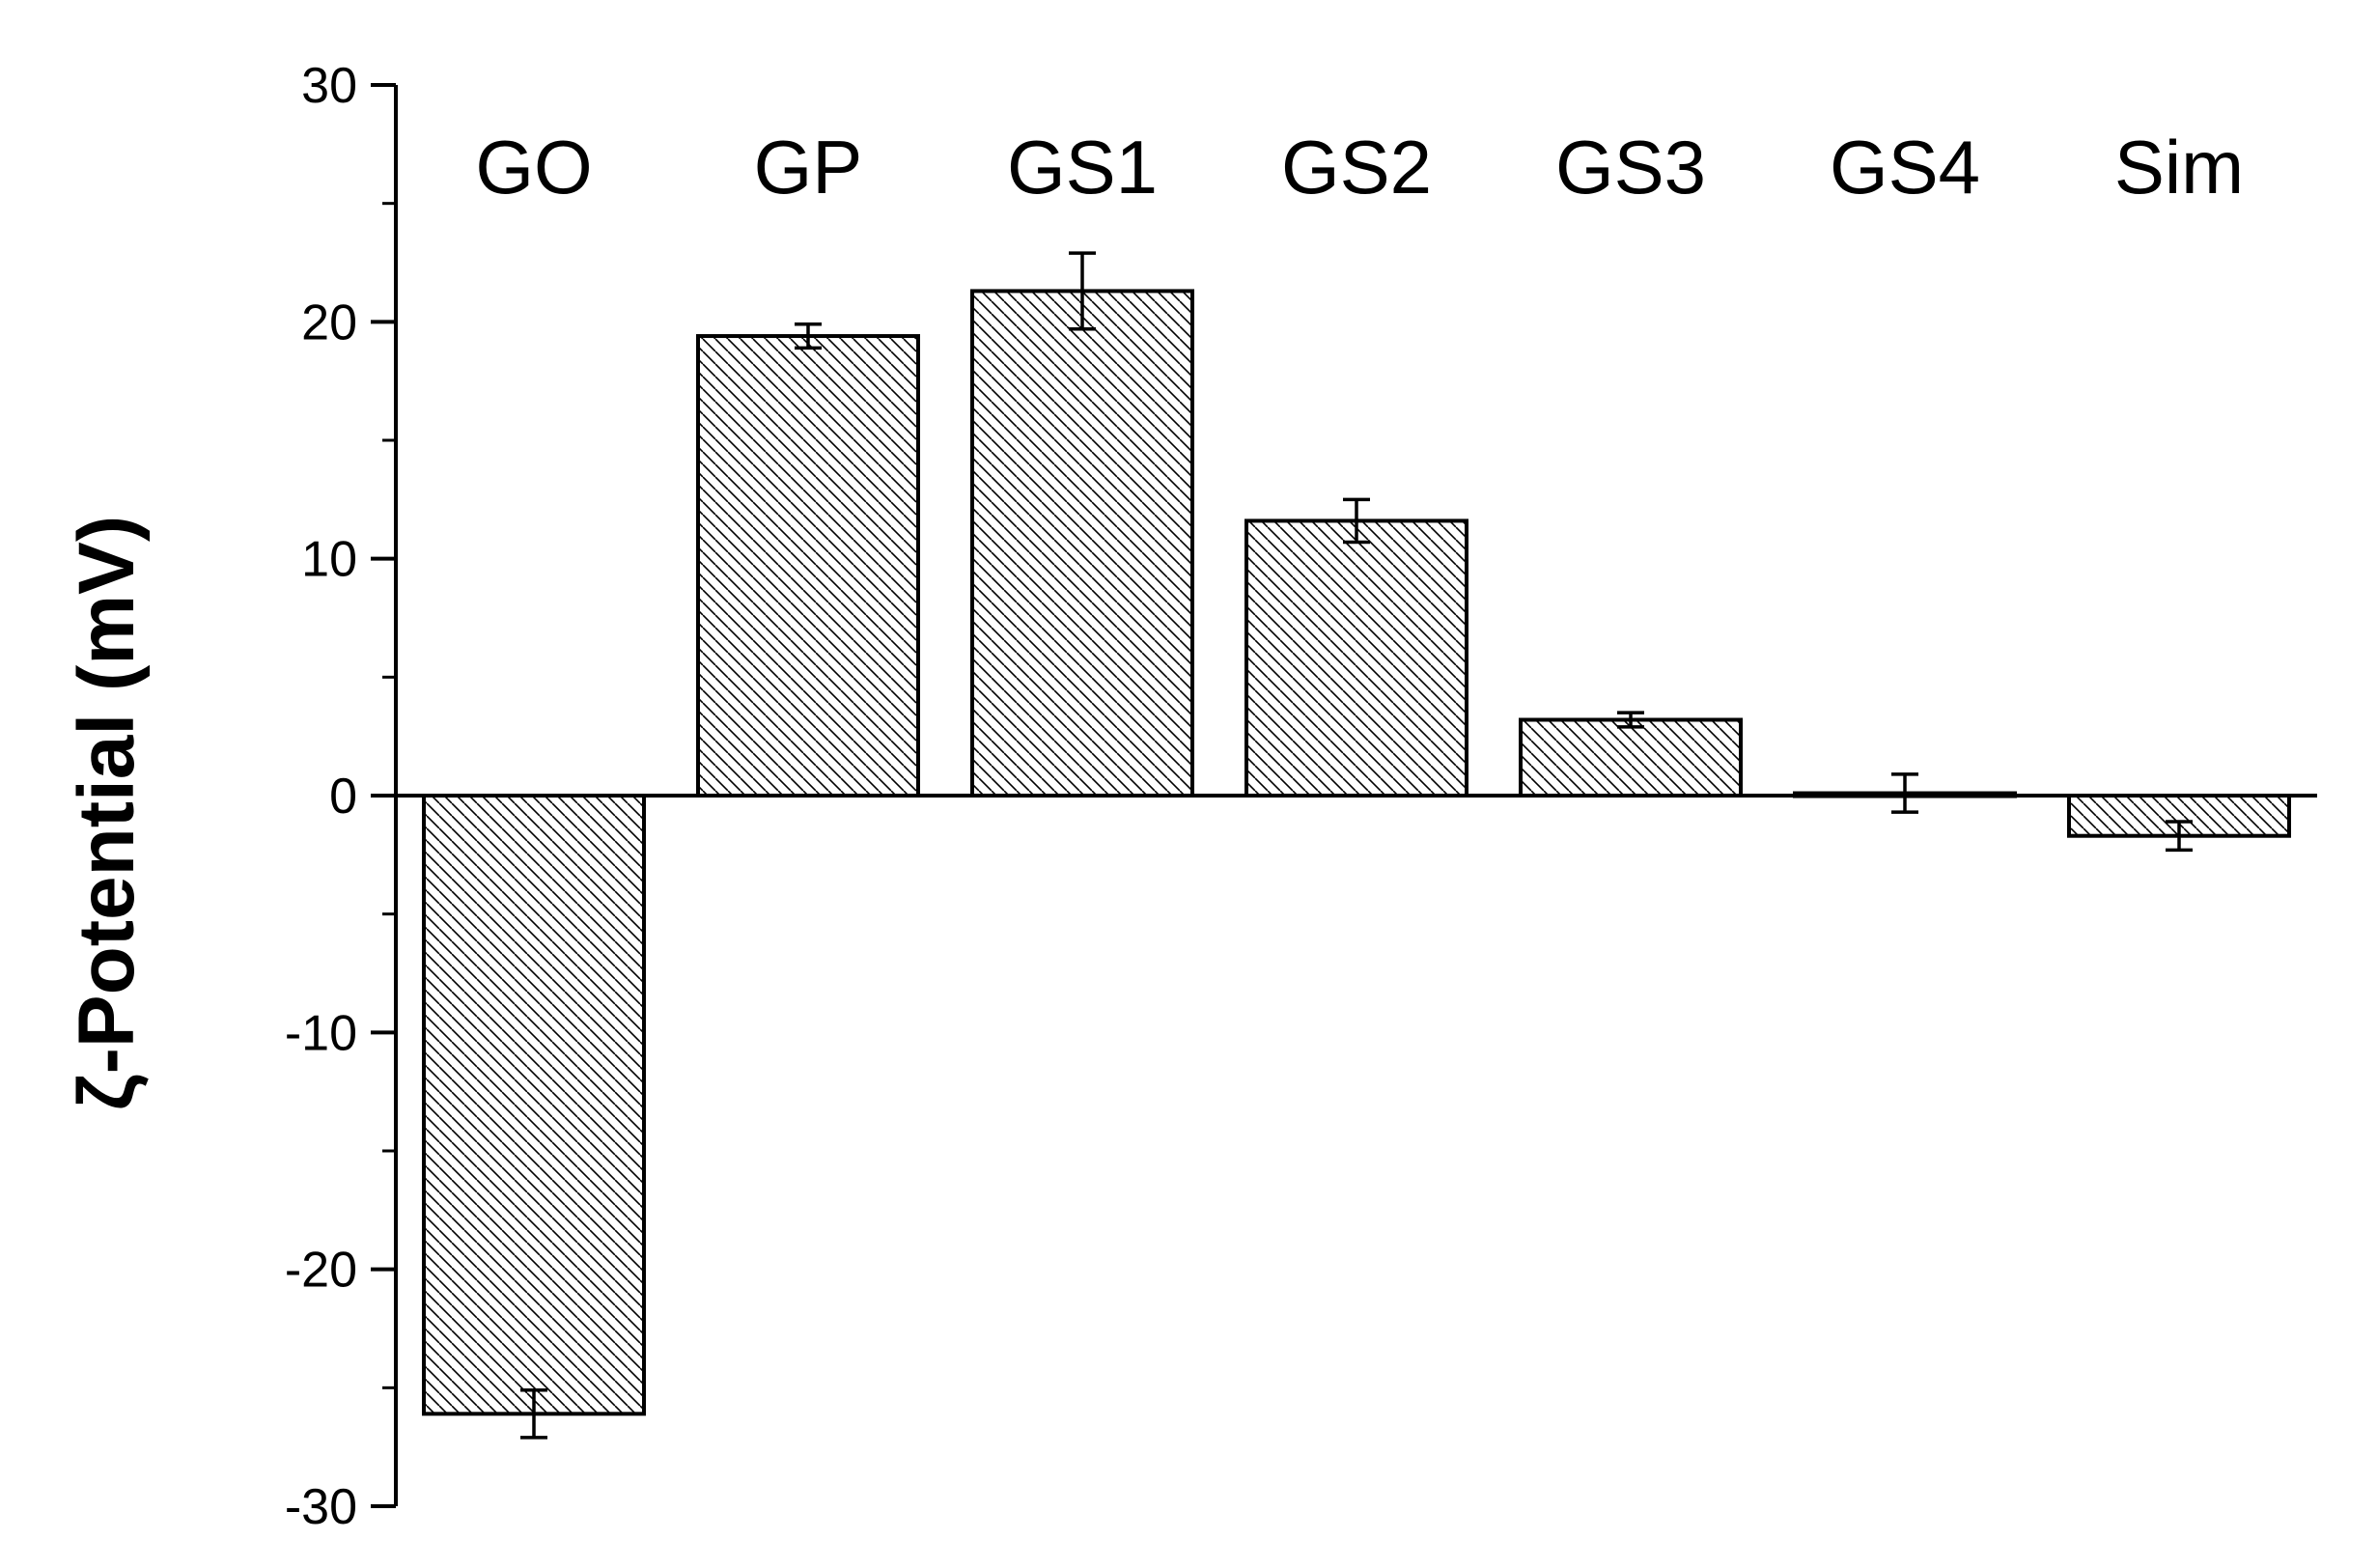 This screenshot has height=1568, width=2377. Describe the element at coordinates (1082, 544) in the screenshot. I see `bar-gs1` at that location.